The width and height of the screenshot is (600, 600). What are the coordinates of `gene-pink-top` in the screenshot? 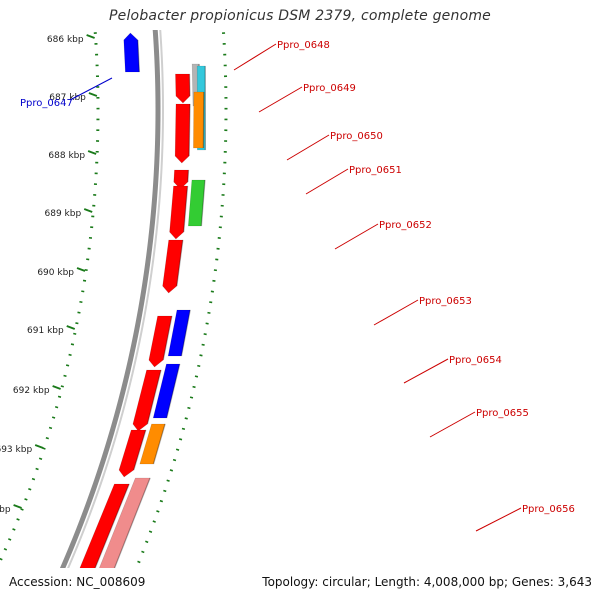 It's located at (195, 5).